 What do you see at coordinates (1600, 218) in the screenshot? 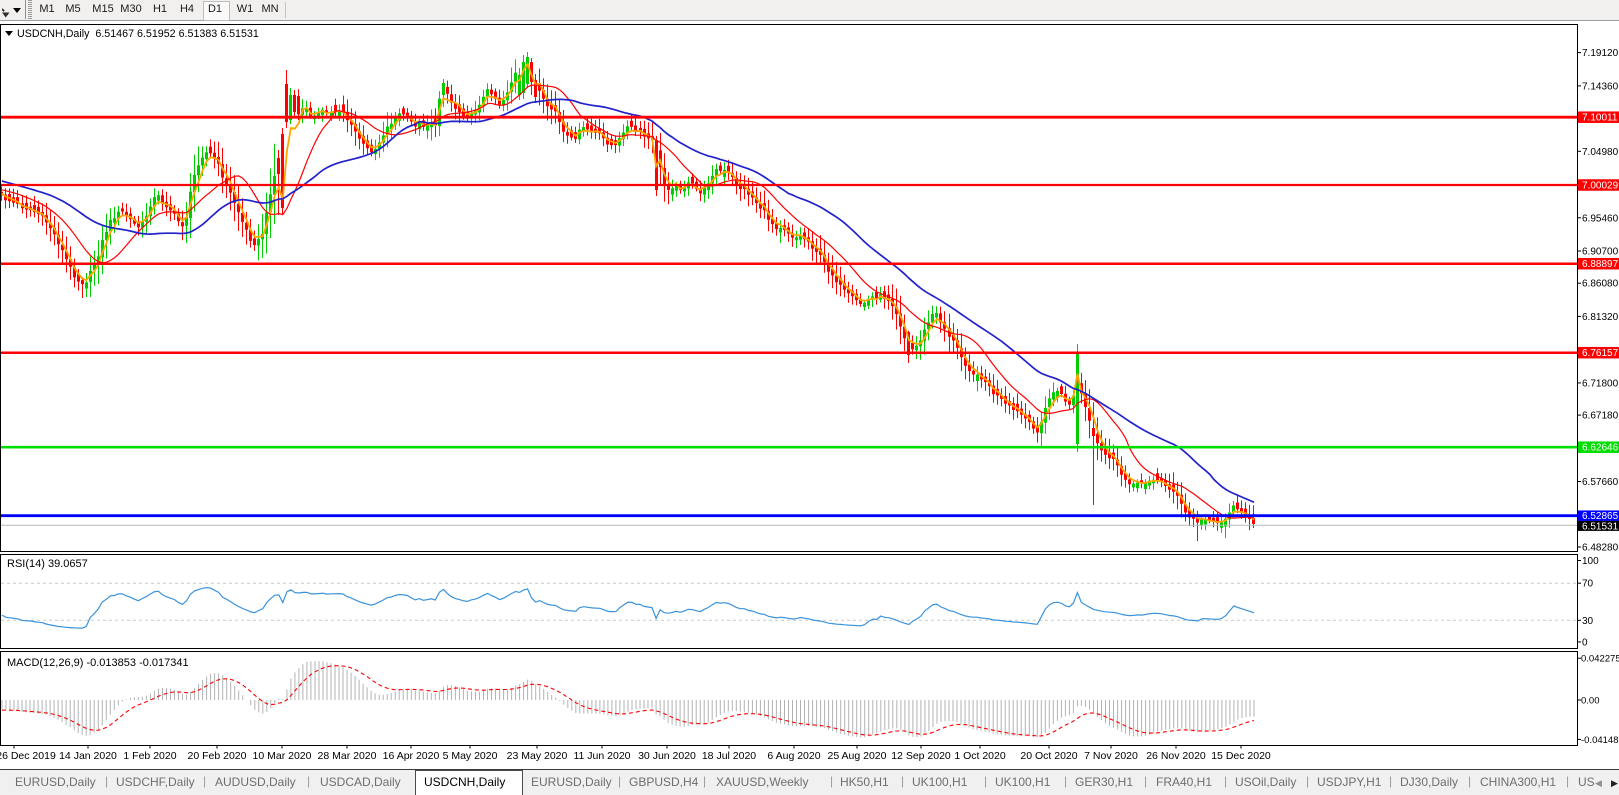
I see `svg-text: 6.95460` at bounding box center [1600, 218].